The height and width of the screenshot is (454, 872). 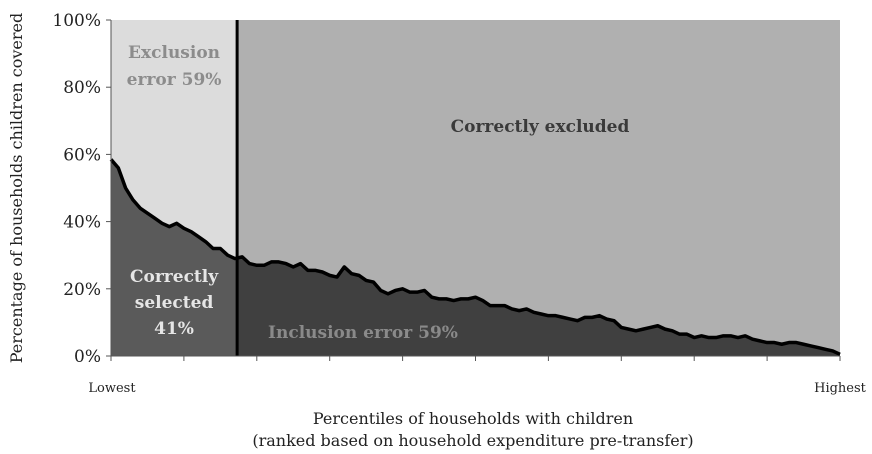 What do you see at coordinates (174, 80) in the screenshot?
I see `exclusion-error-label: error 59%` at bounding box center [174, 80].